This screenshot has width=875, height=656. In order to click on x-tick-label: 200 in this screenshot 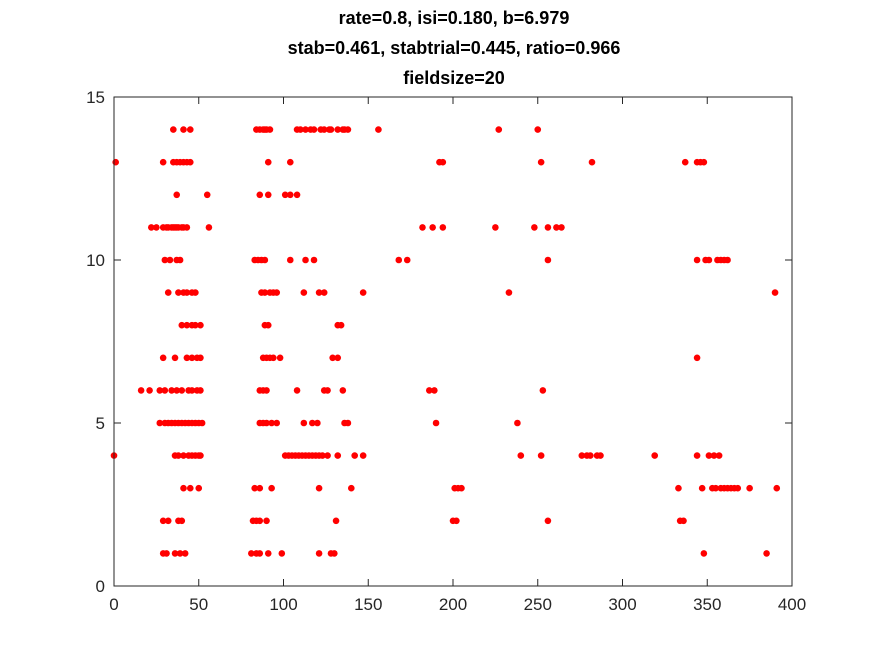, I will do `click(453, 604)`.